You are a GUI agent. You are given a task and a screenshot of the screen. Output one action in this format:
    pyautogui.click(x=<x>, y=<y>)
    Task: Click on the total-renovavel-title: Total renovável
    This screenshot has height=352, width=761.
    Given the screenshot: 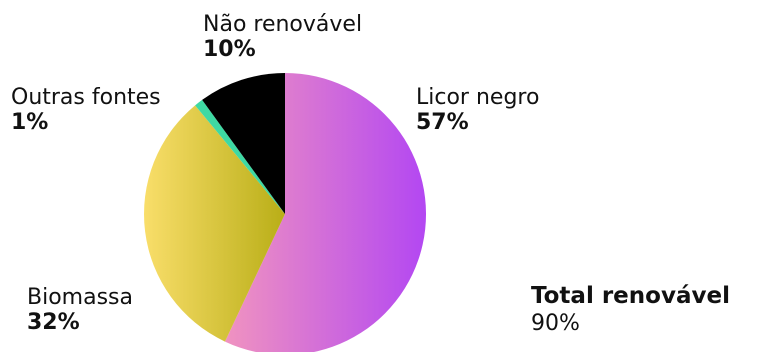 What is the action you would take?
    pyautogui.click(x=630, y=296)
    